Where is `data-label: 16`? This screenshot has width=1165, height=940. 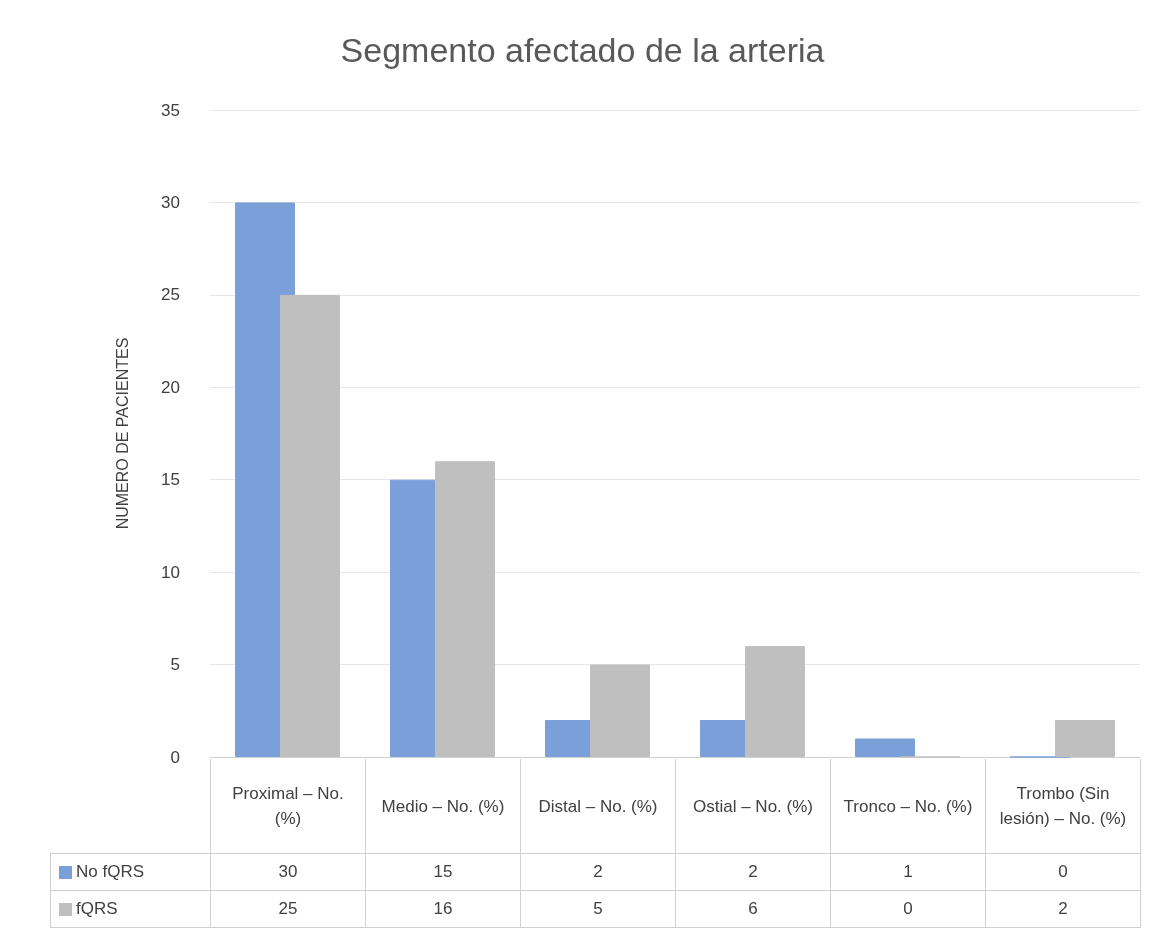
data-label: 16 is located at coordinates (443, 909).